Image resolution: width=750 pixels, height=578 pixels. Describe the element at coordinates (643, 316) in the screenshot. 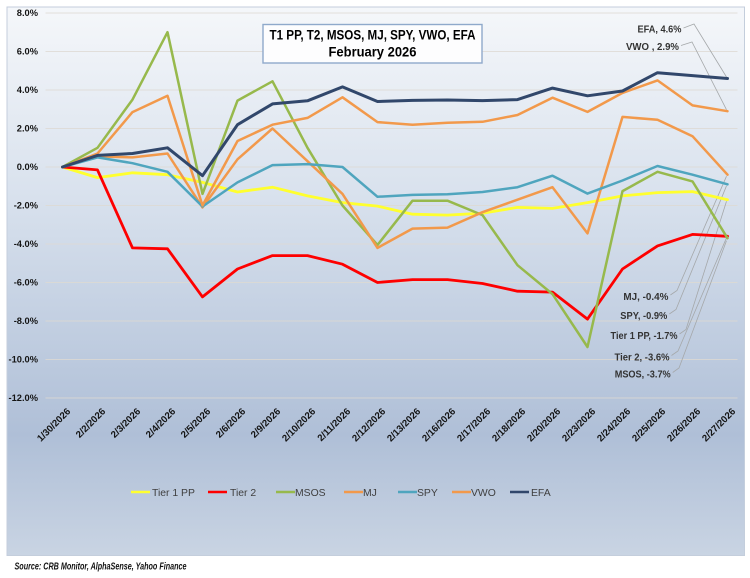

I see `svg-text: SPY, -0.9%` at that location.